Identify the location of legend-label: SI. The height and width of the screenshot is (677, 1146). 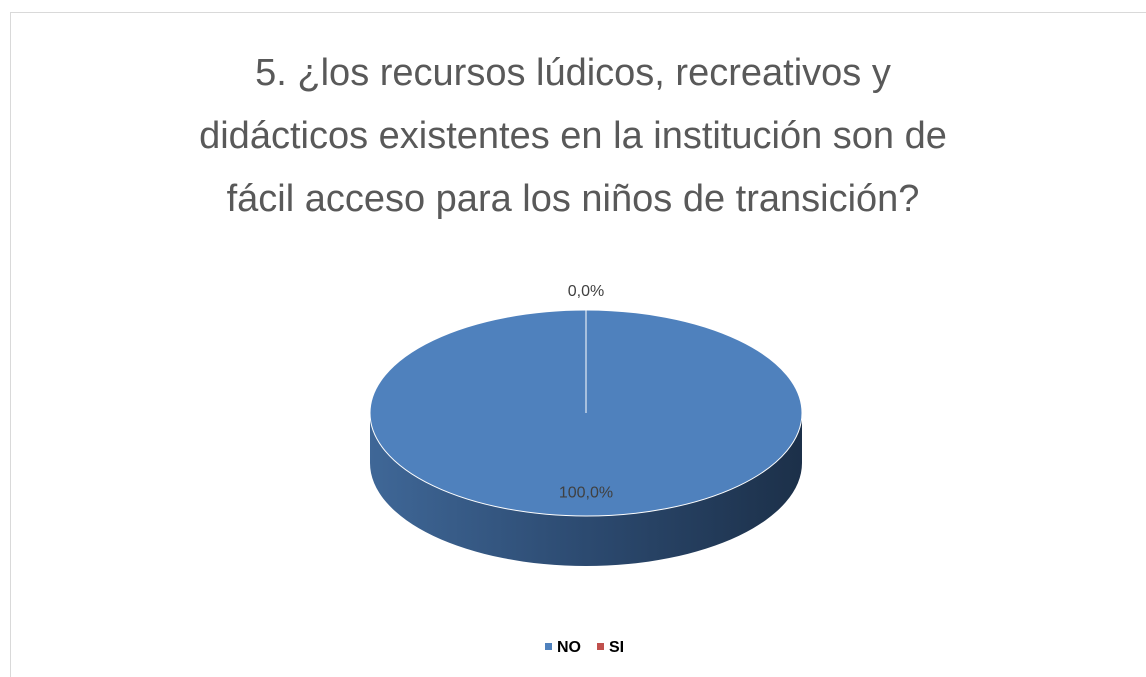
(616, 647).